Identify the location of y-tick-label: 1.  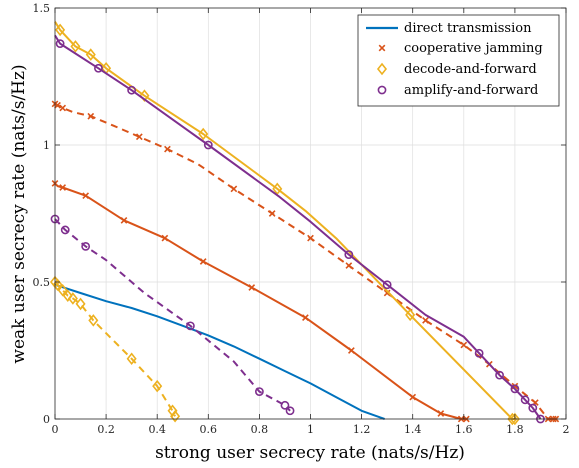
(46, 145).